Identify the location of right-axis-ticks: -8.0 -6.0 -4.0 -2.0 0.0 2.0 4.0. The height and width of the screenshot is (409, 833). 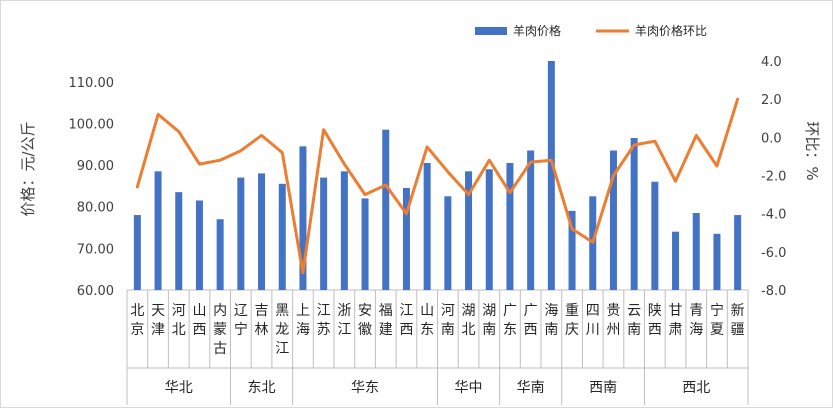
(773, 177).